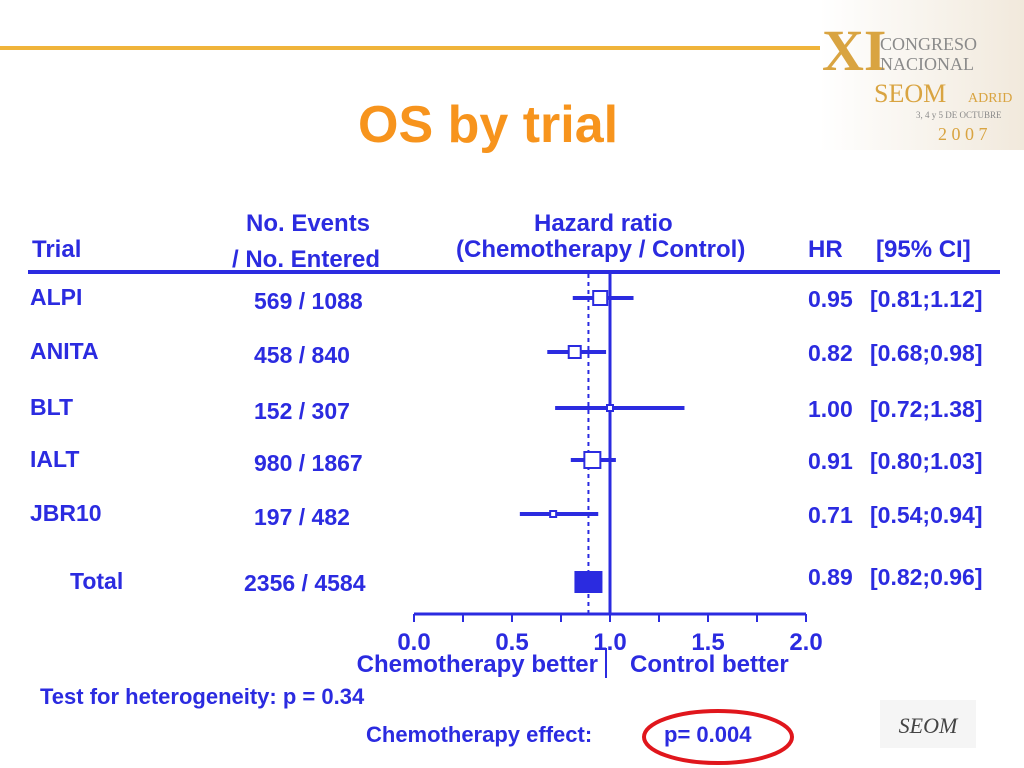 Image resolution: width=1024 pixels, height=768 pixels. What do you see at coordinates (52, 407) in the screenshot?
I see `trial-name: BLT` at bounding box center [52, 407].